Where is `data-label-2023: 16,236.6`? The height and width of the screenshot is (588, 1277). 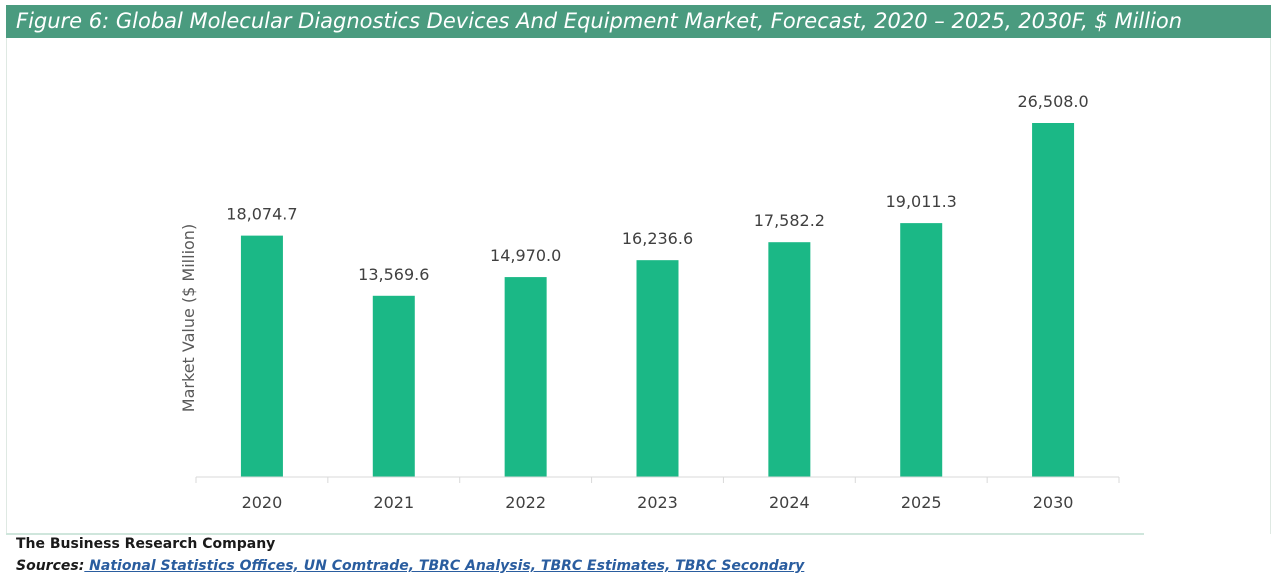 data-label-2023: 16,236.6 is located at coordinates (657, 238).